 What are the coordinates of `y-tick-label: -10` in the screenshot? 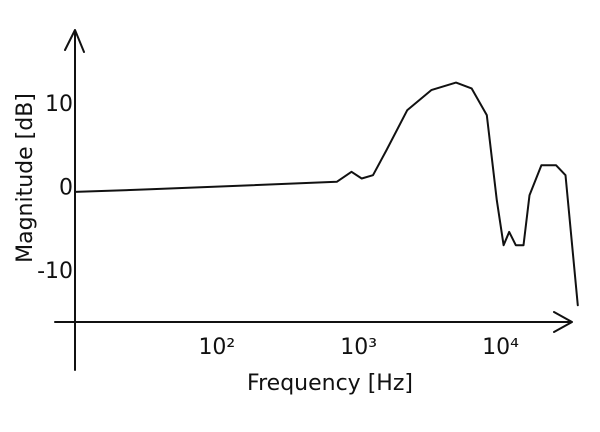 It's located at (55, 271).